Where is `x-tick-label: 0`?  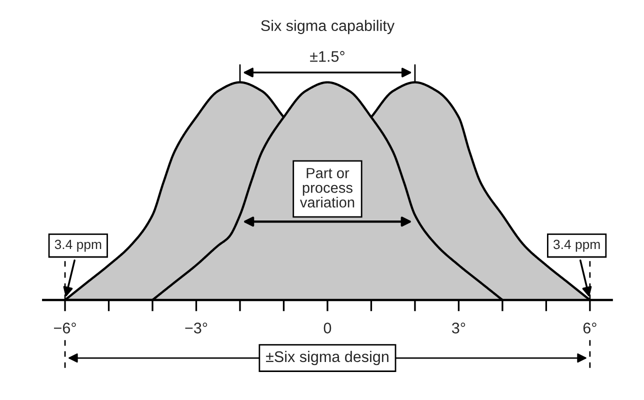 x-tick-label: 0 is located at coordinates (328, 328).